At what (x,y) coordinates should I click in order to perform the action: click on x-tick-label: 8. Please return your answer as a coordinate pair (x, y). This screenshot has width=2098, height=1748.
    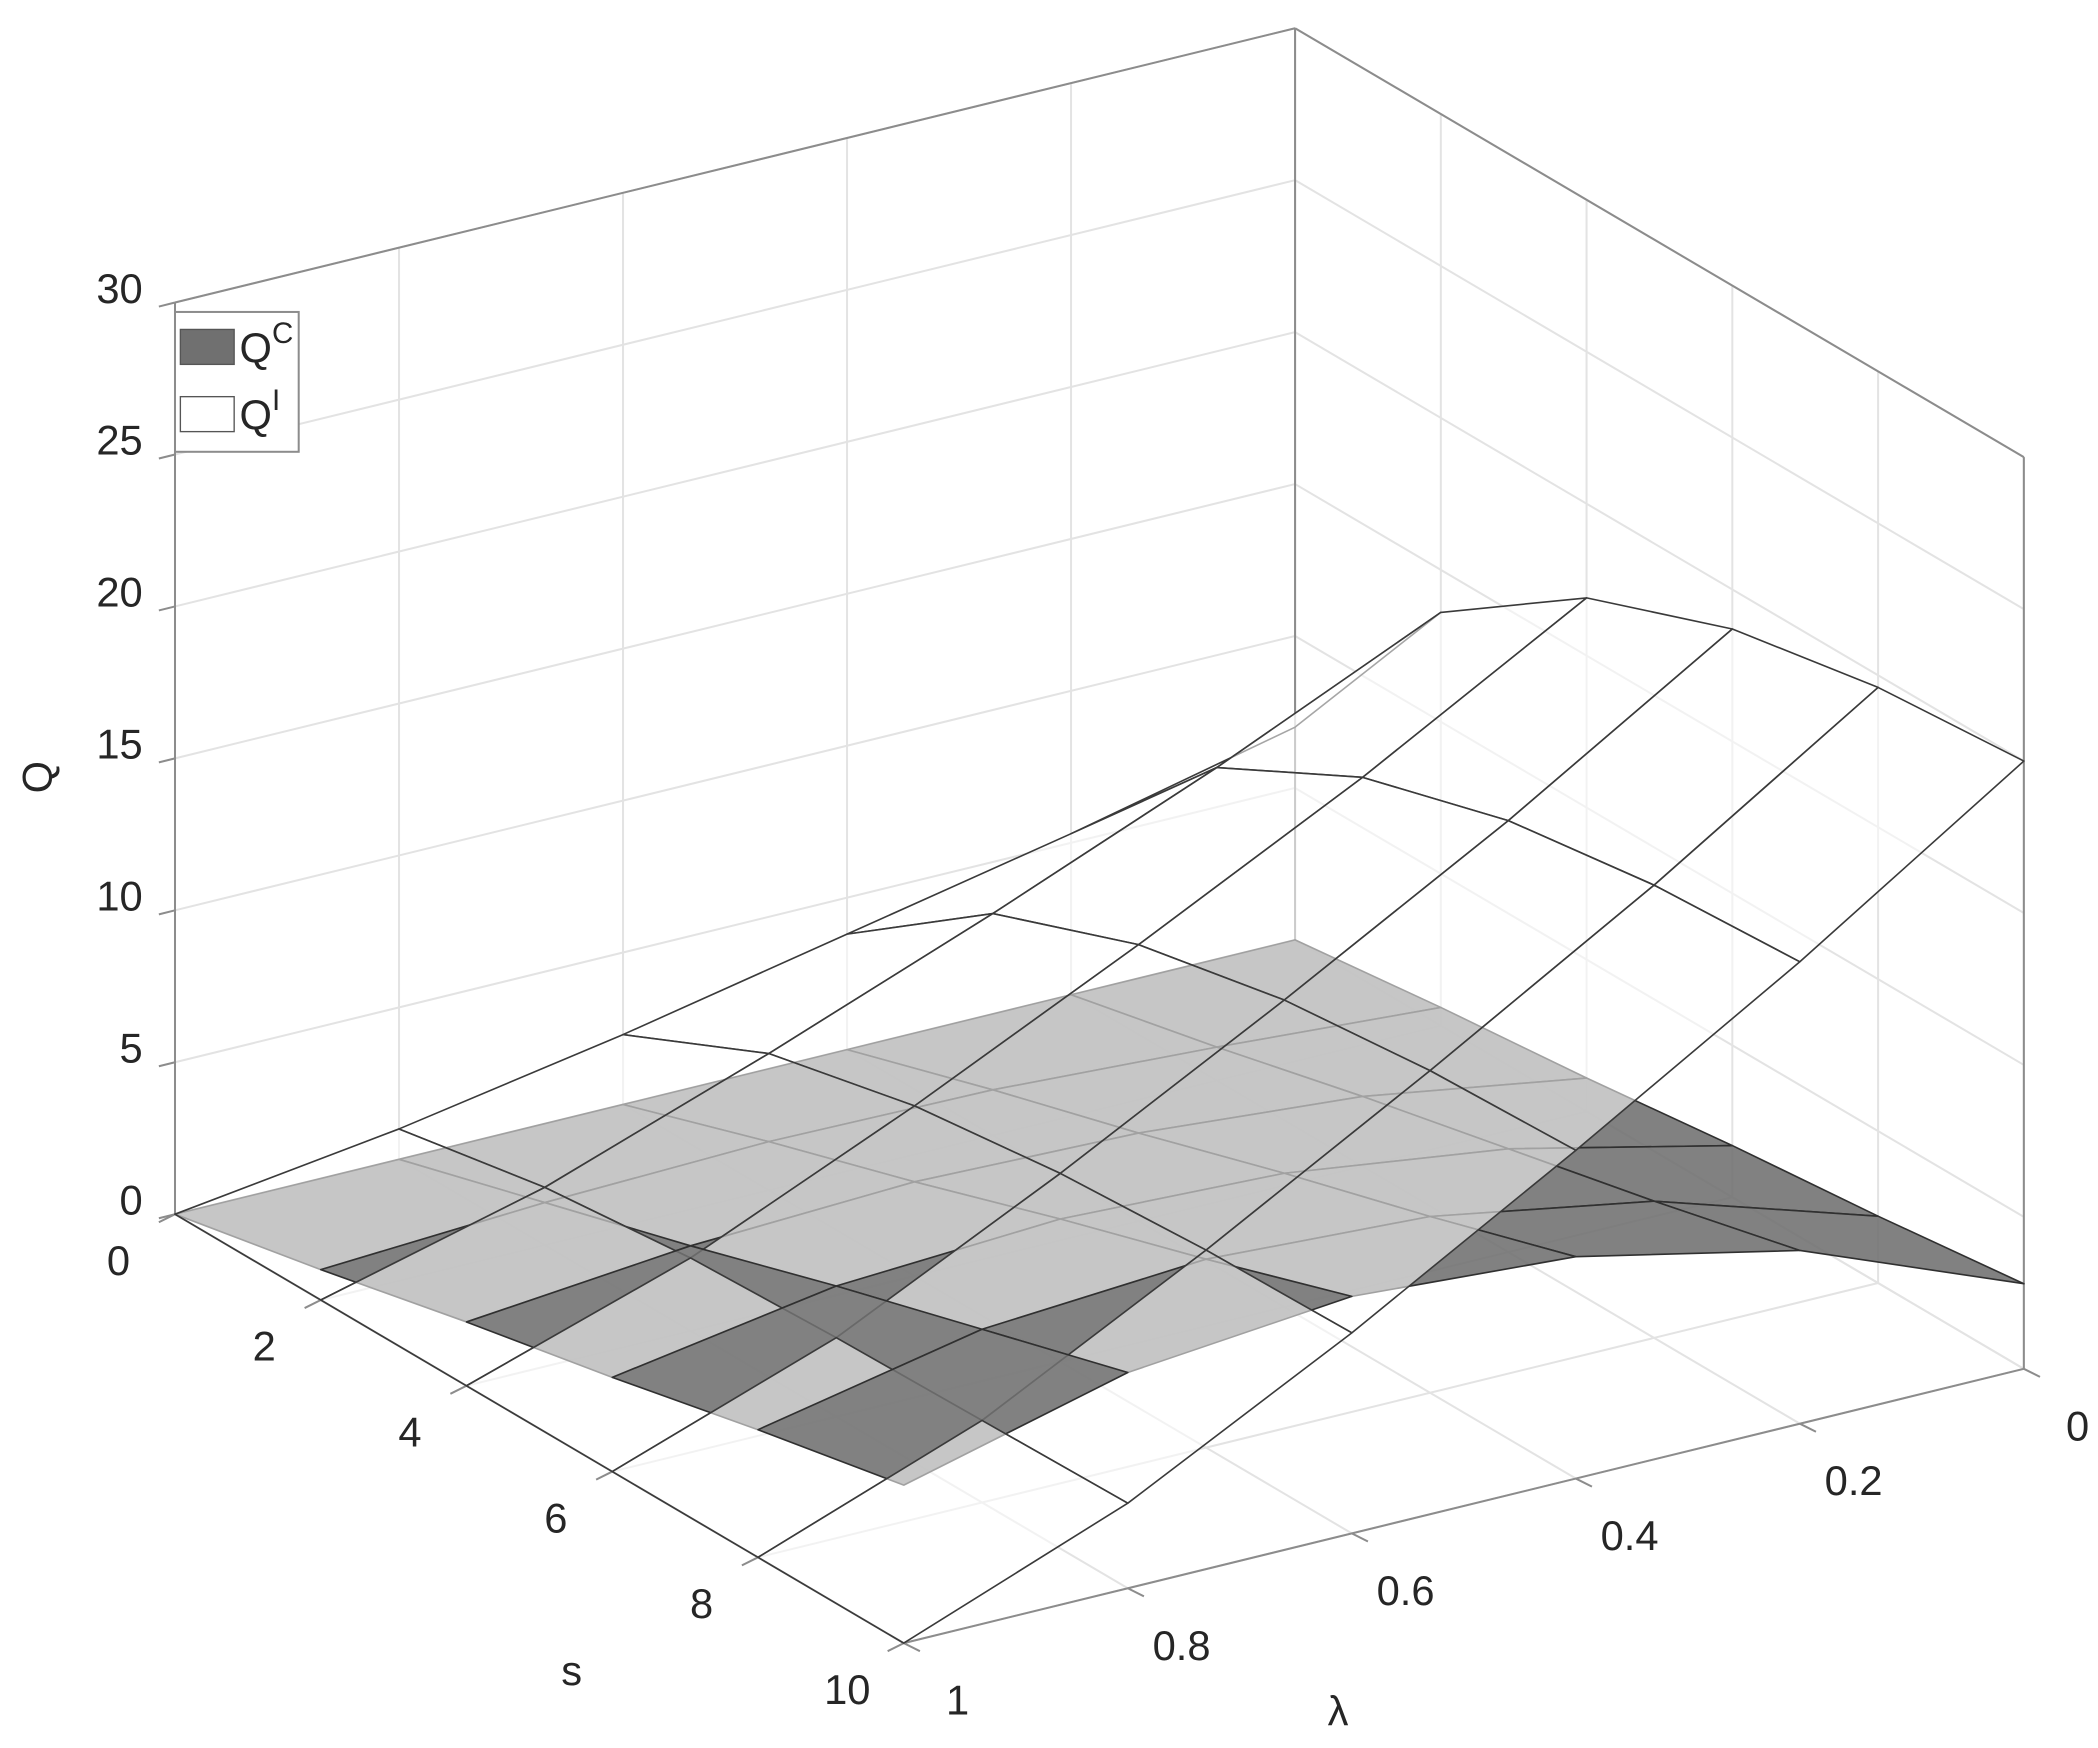
    Looking at the image, I should click on (701, 1603).